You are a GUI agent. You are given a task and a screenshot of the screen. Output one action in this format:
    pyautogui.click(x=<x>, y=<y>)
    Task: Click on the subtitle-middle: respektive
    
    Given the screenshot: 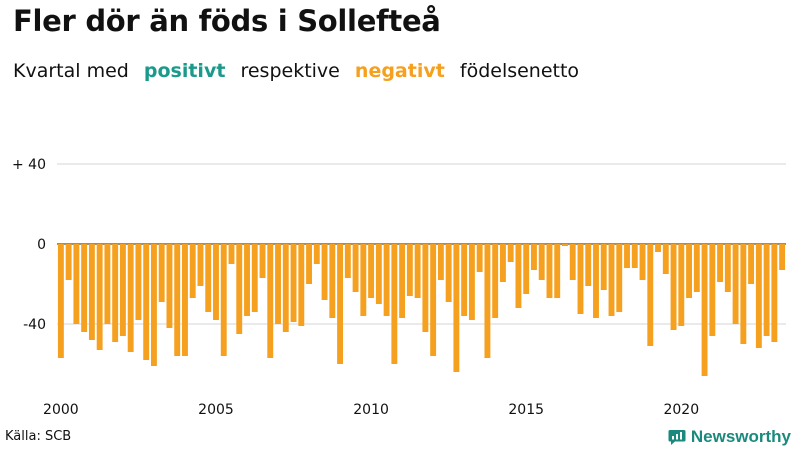 What is the action you would take?
    pyautogui.click(x=290, y=71)
    